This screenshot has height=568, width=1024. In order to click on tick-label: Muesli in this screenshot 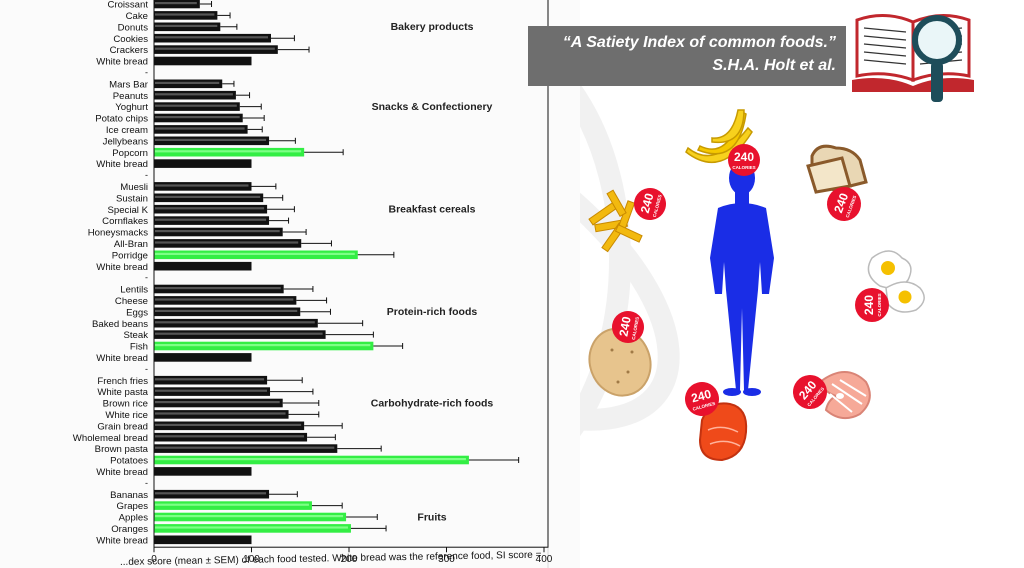, I will do `click(134, 187)`.